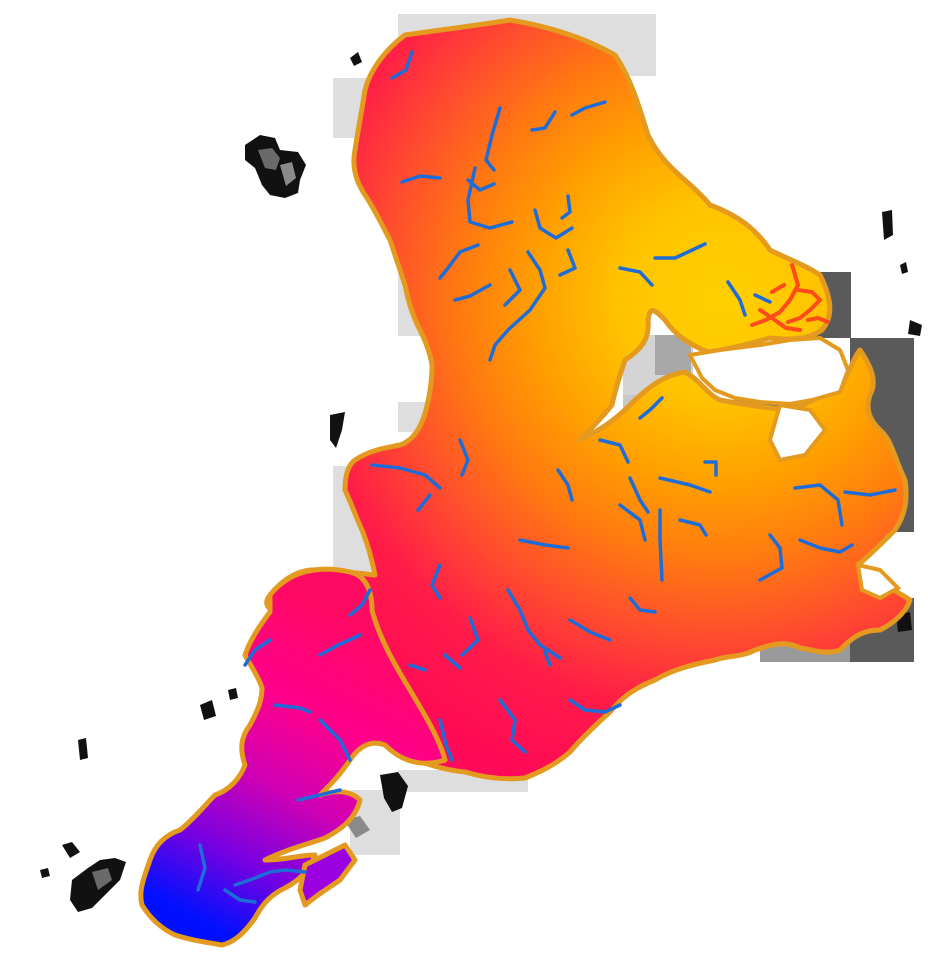  I want to click on east-bay, so click(795, 468).